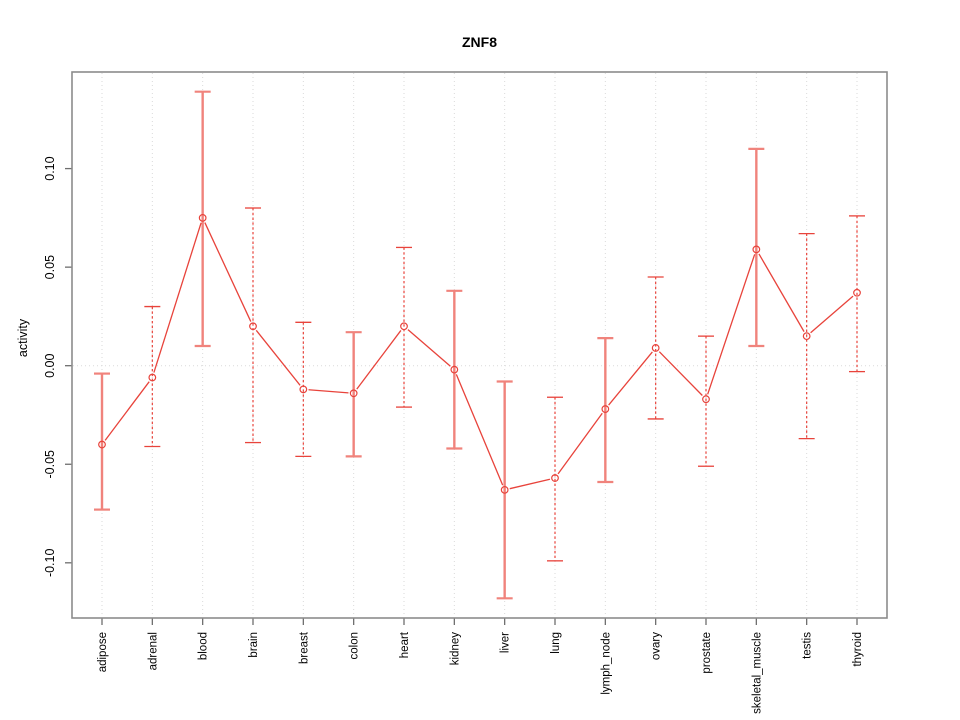 Image resolution: width=960 pixels, height=720 pixels. I want to click on y-tick-label: -0.10, so click(50, 563).